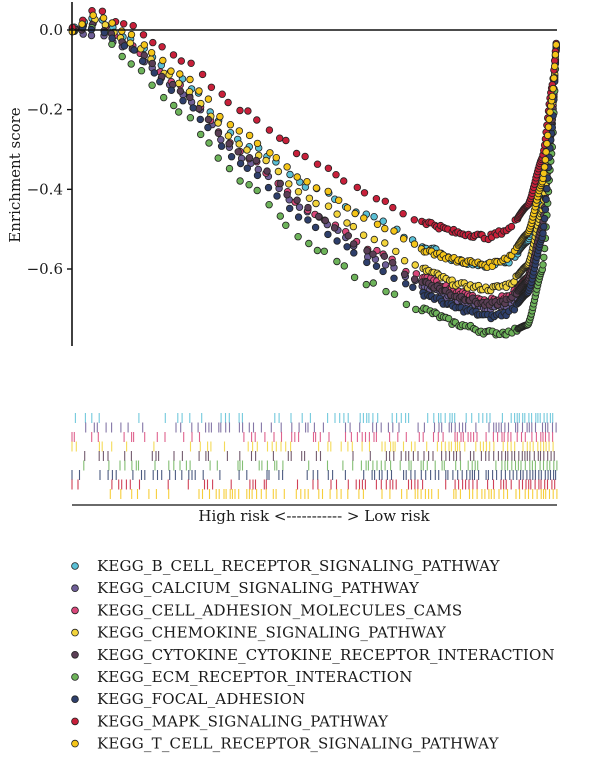  I want to click on y-tick-label: −0.2, so click(45, 110).